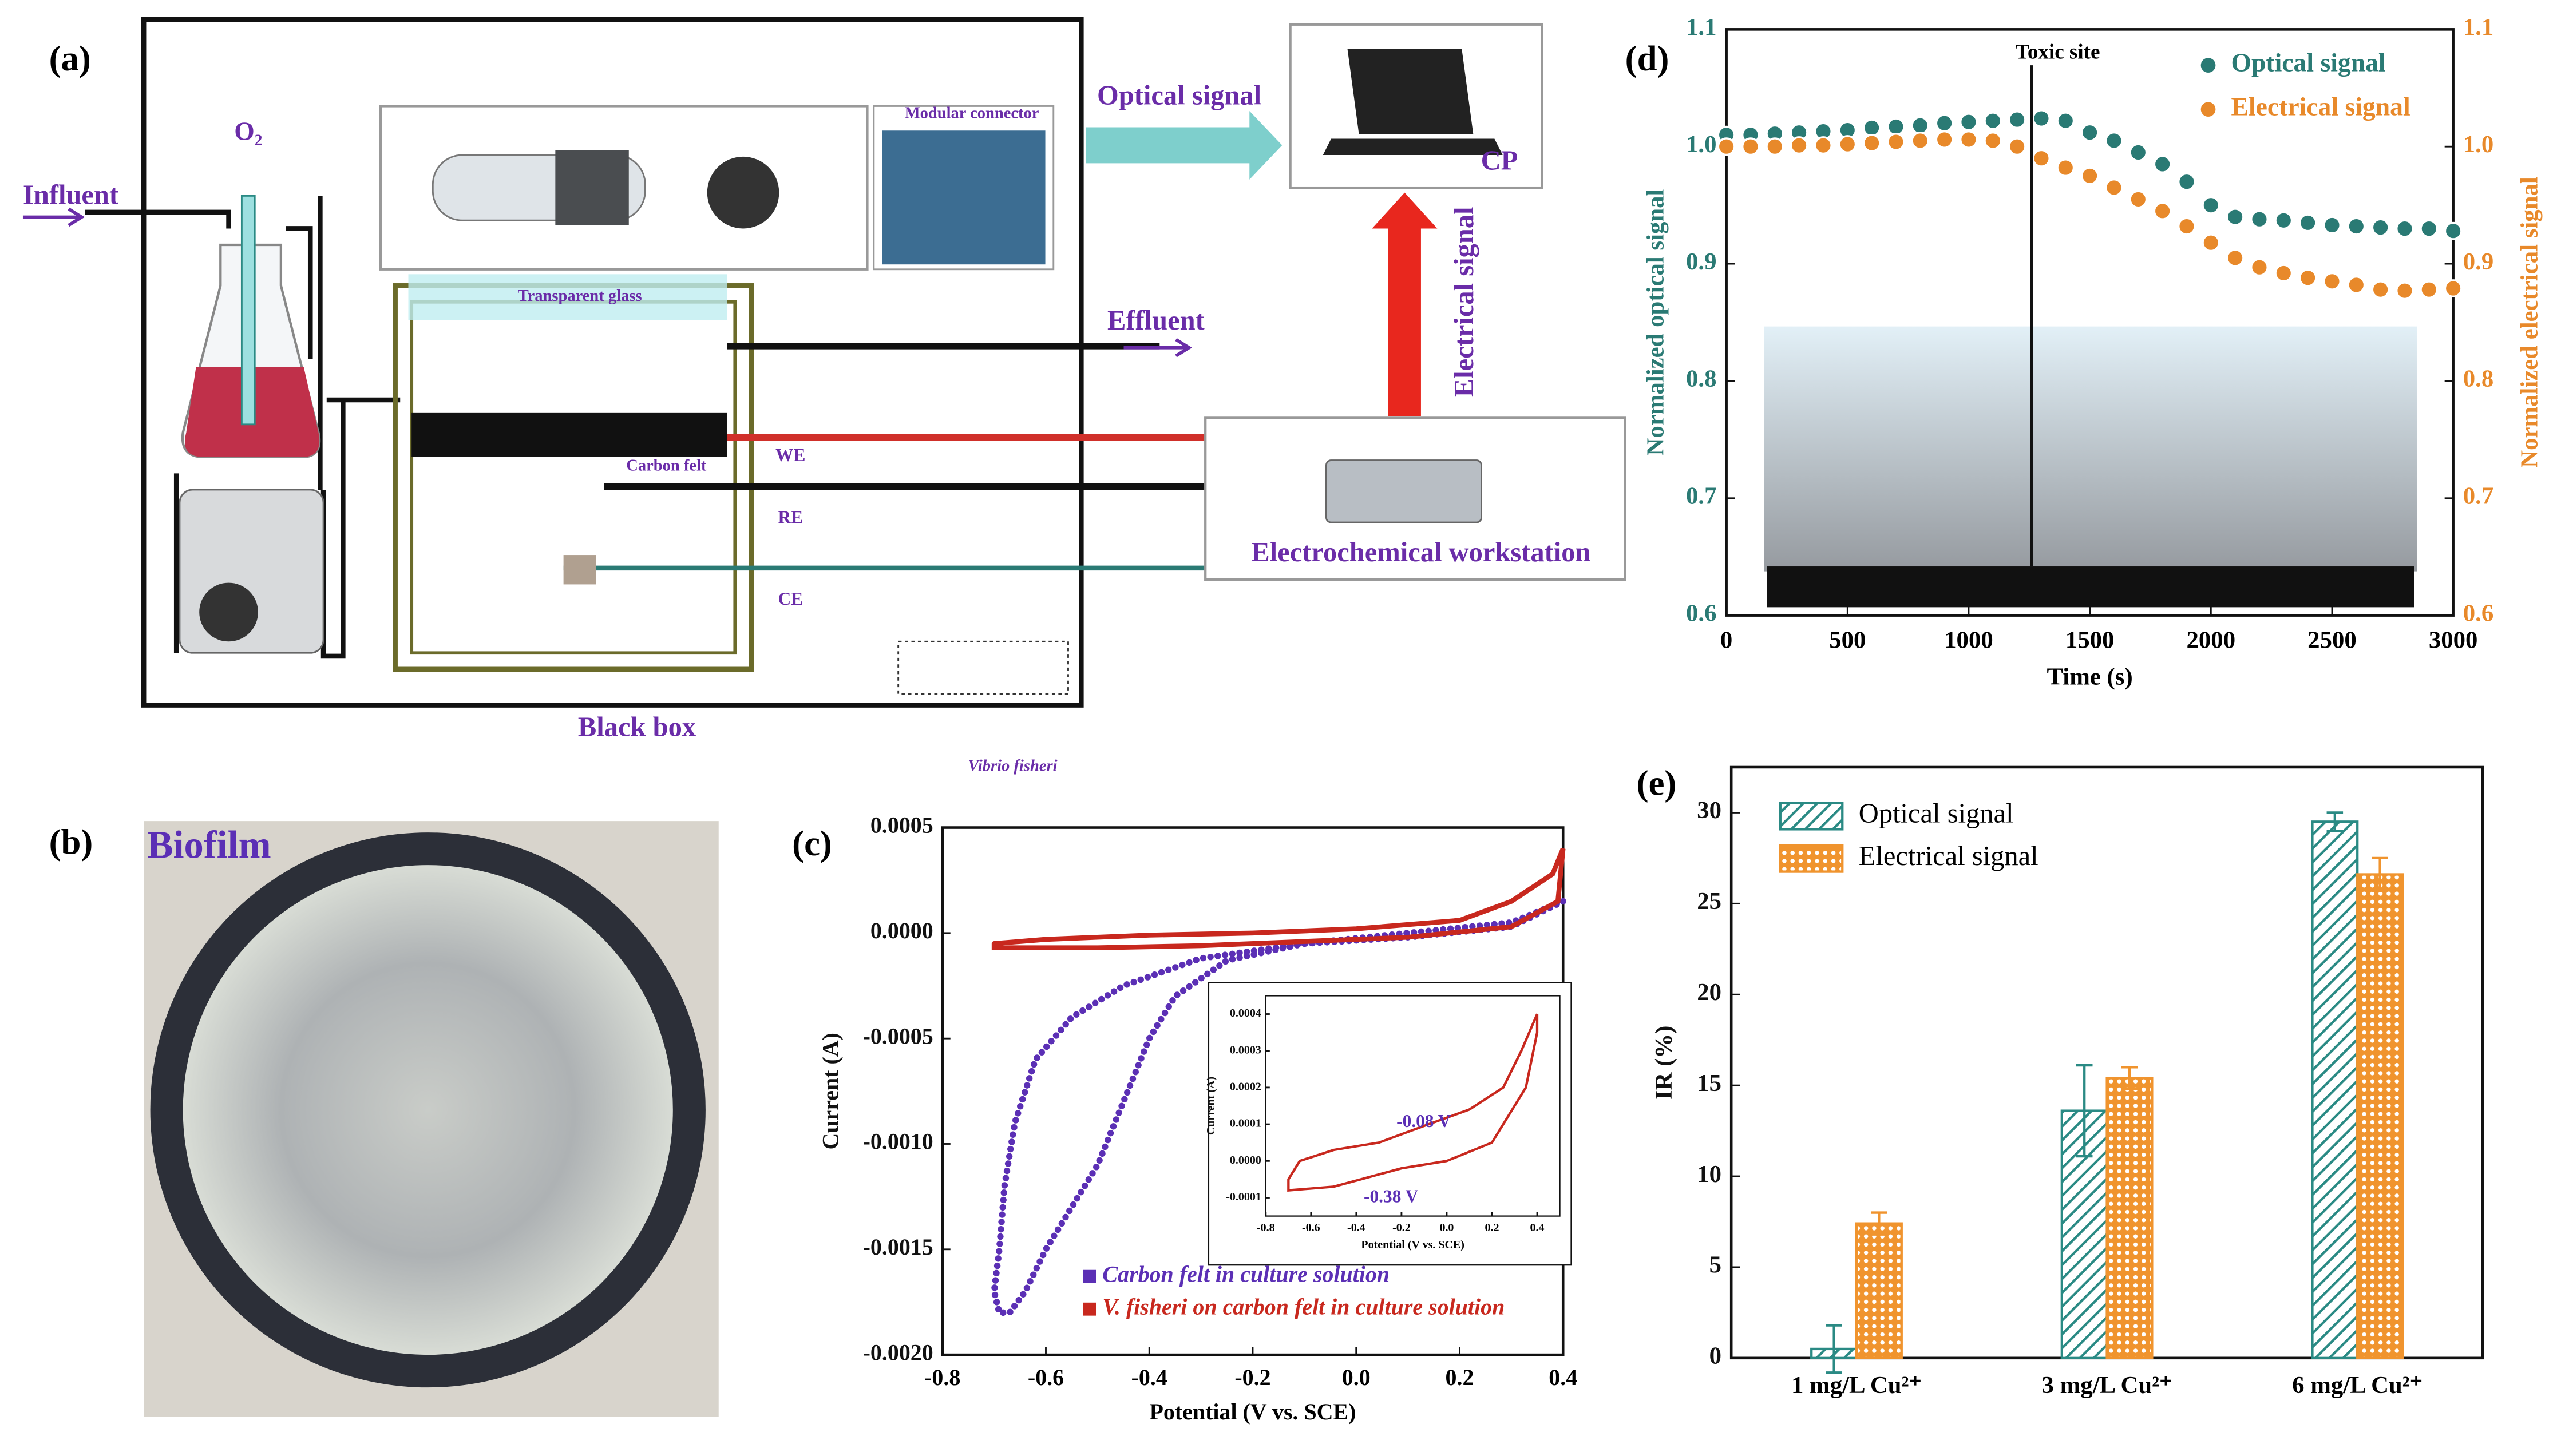  I want to click on x-tick-label: 1500, so click(2090, 641).